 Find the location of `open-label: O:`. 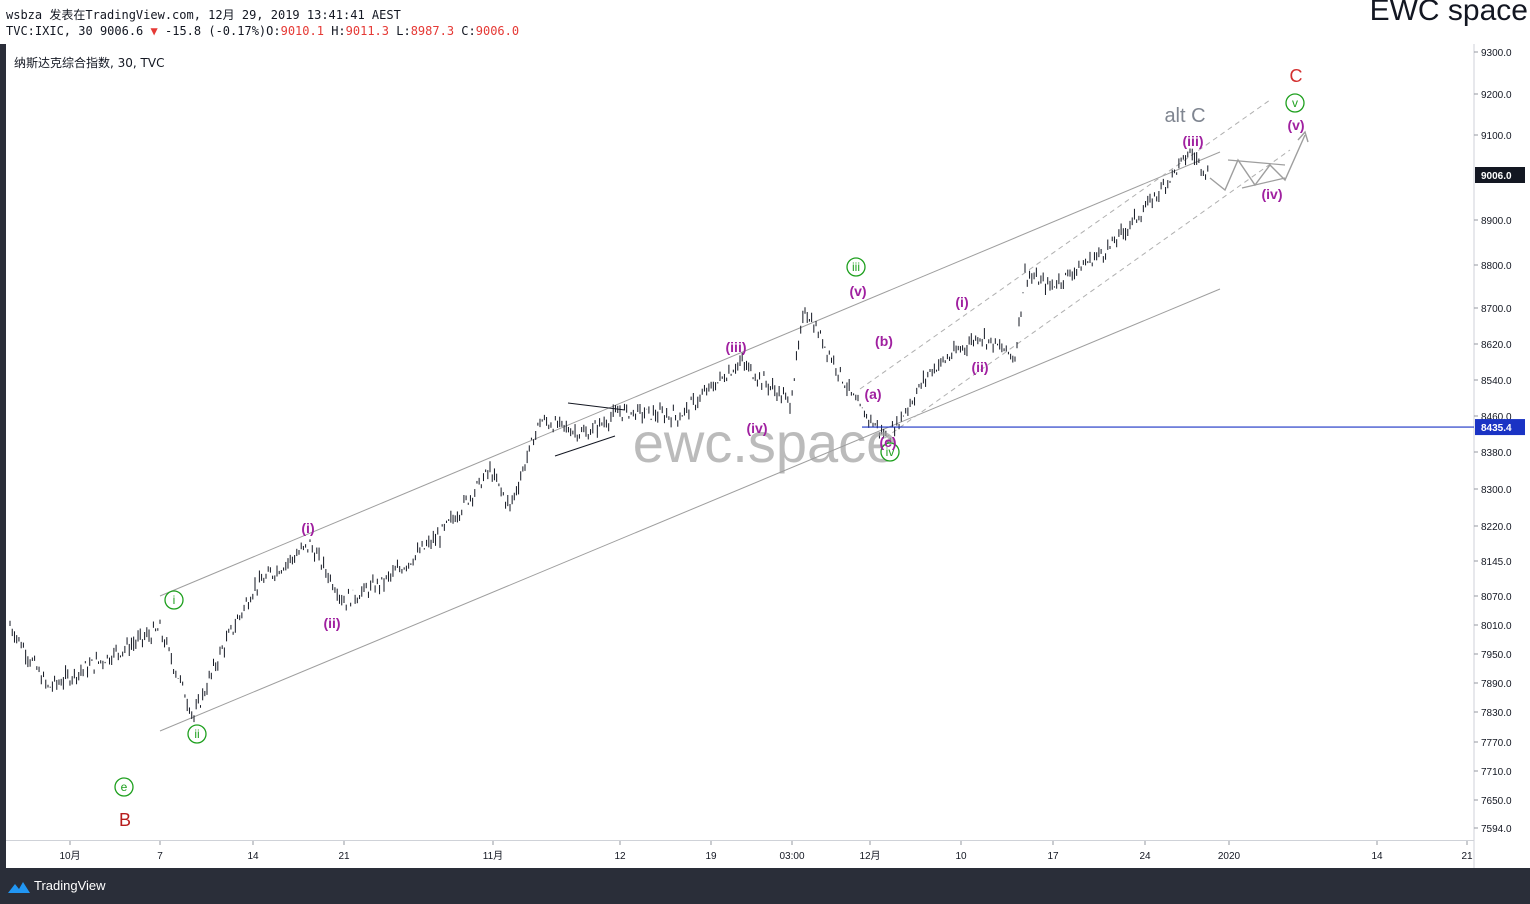

open-label: O: is located at coordinates (273, 31).